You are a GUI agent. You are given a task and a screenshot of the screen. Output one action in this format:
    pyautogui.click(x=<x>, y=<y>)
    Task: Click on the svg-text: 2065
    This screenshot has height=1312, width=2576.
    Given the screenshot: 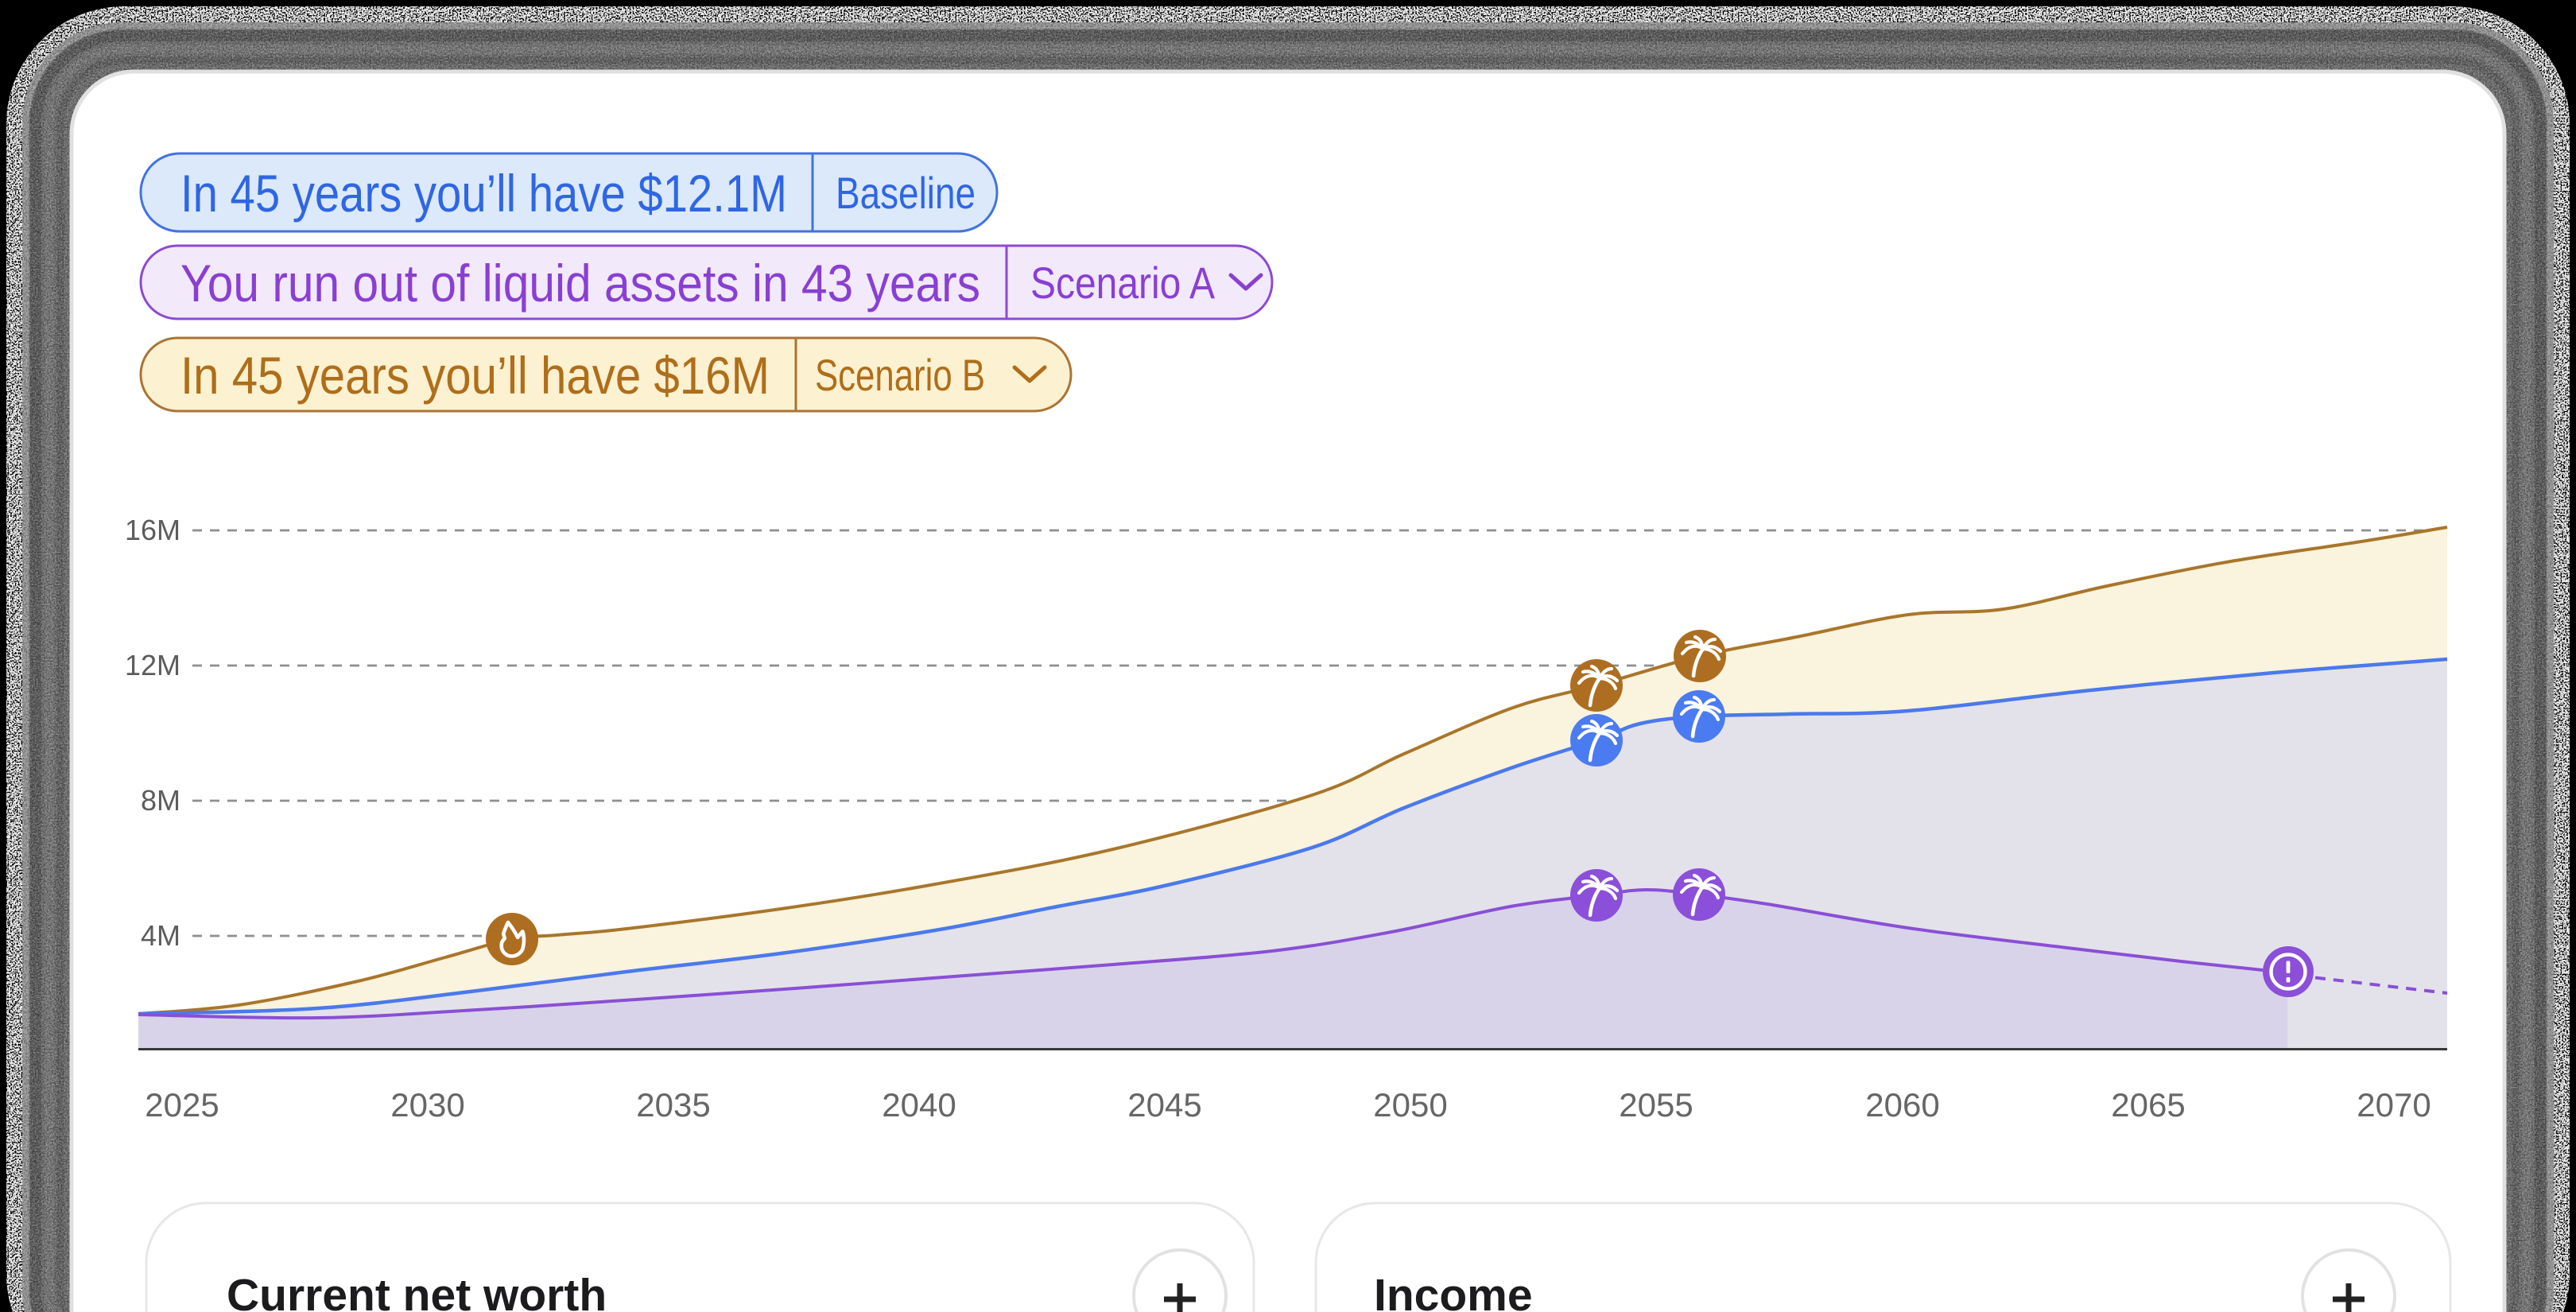 What is the action you would take?
    pyautogui.click(x=2148, y=1105)
    